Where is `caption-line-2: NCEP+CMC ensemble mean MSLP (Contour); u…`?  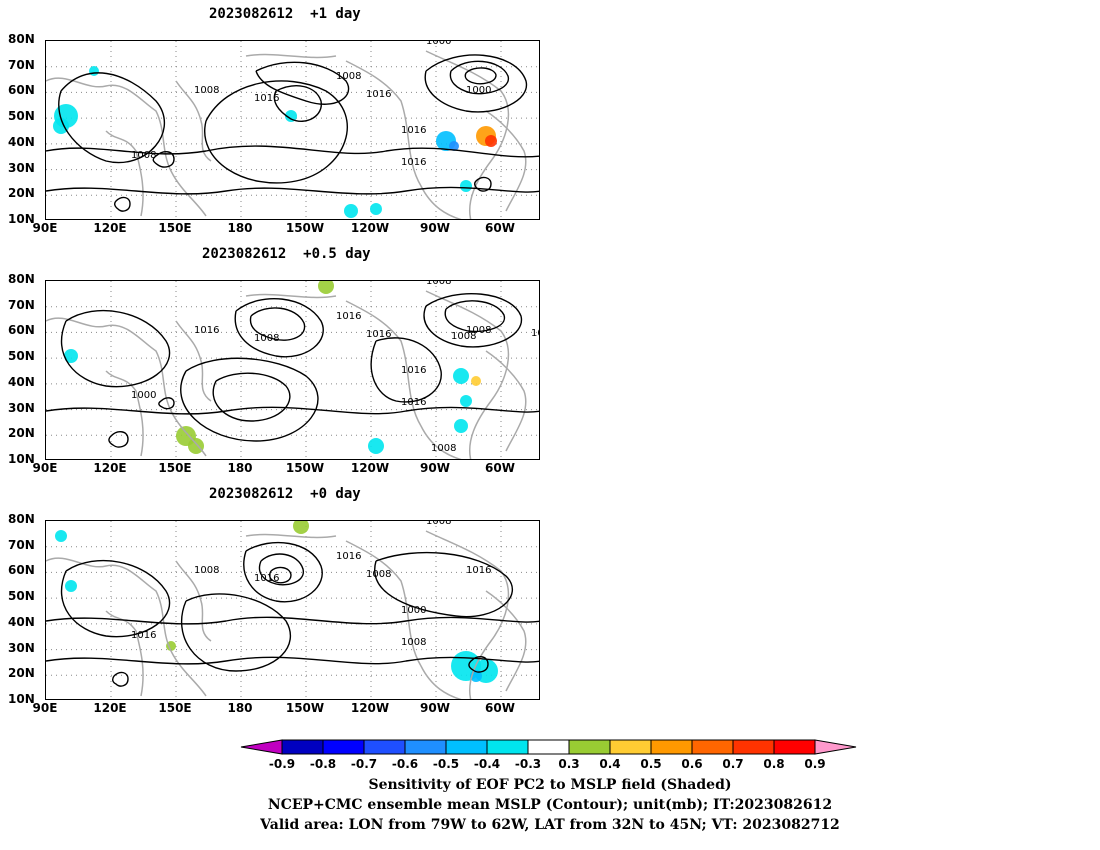
caption-line-2: NCEP+CMC ensemble mean MSLP (Contour); u… is located at coordinates (550, 805).